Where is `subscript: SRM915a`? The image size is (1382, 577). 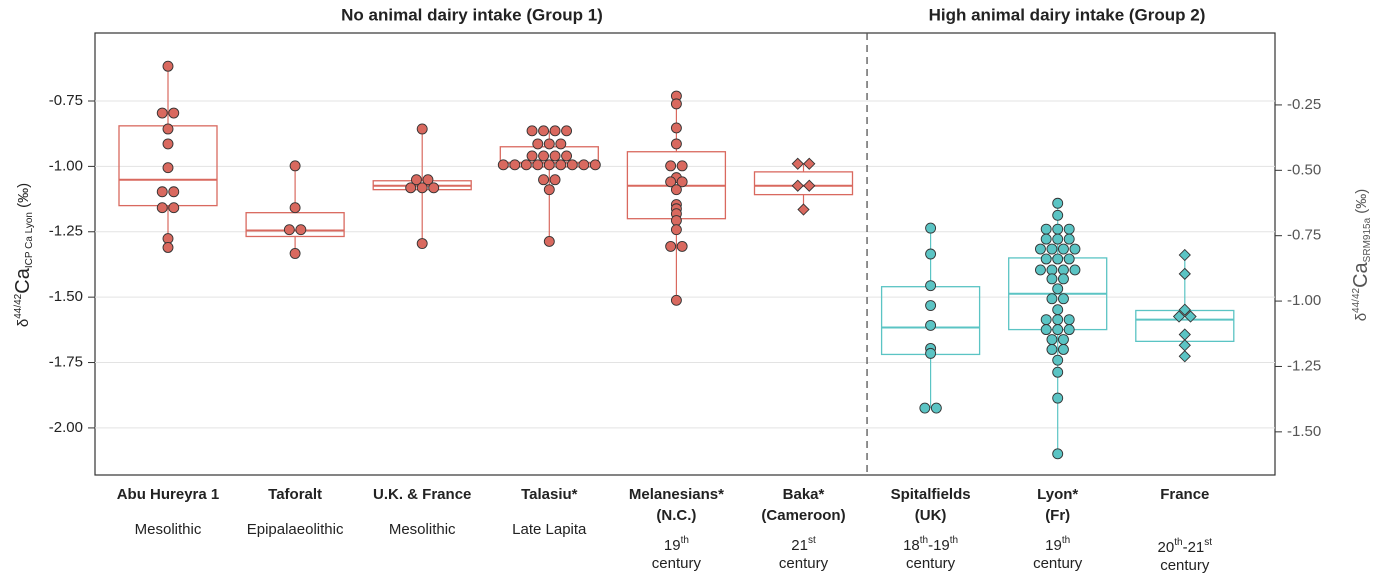 subscript: SRM915a is located at coordinates (1367, 239).